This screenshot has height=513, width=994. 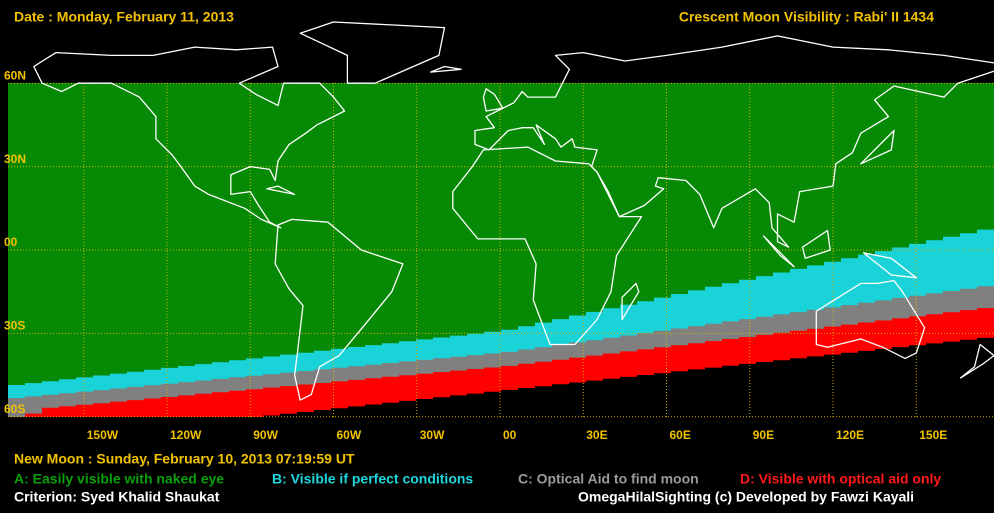 What do you see at coordinates (117, 497) in the screenshot?
I see `criterion: Criterion: Syed Khalid Shaukat` at bounding box center [117, 497].